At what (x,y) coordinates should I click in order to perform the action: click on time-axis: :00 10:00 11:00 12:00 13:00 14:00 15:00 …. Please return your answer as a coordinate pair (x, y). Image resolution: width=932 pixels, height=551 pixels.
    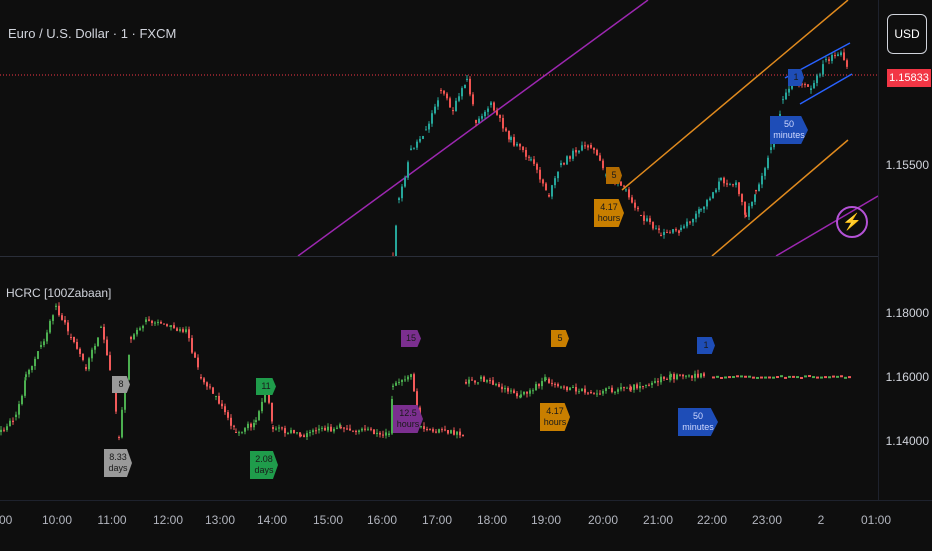
    Looking at the image, I should click on (466, 525).